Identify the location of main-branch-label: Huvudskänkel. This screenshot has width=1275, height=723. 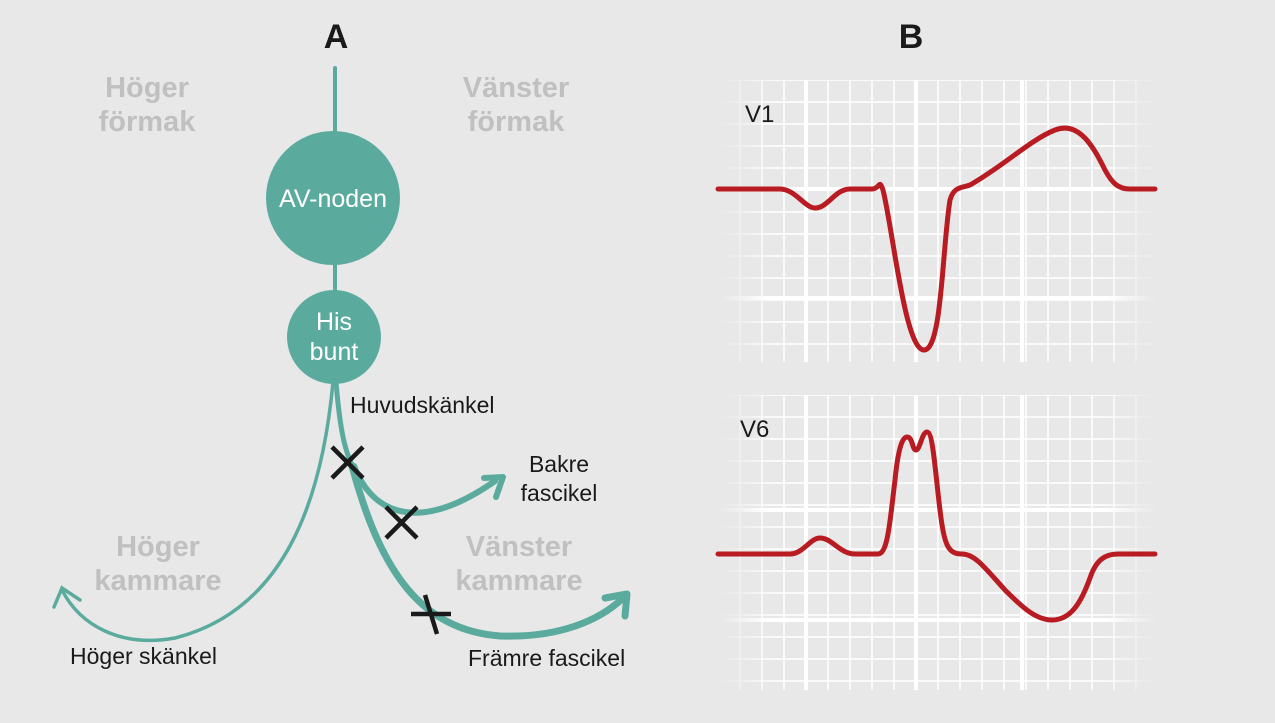
(422, 405).